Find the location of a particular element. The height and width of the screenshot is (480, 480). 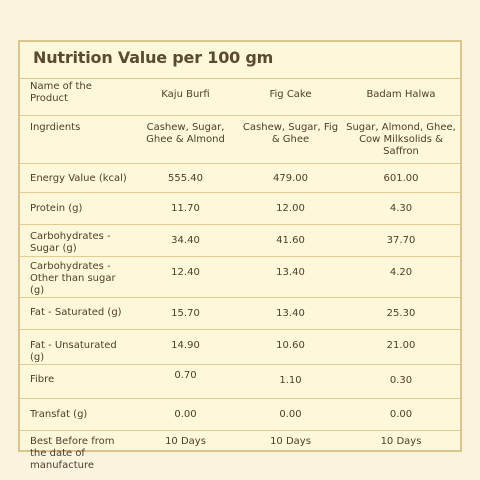

cell-value: 12.40 is located at coordinates (185, 276).